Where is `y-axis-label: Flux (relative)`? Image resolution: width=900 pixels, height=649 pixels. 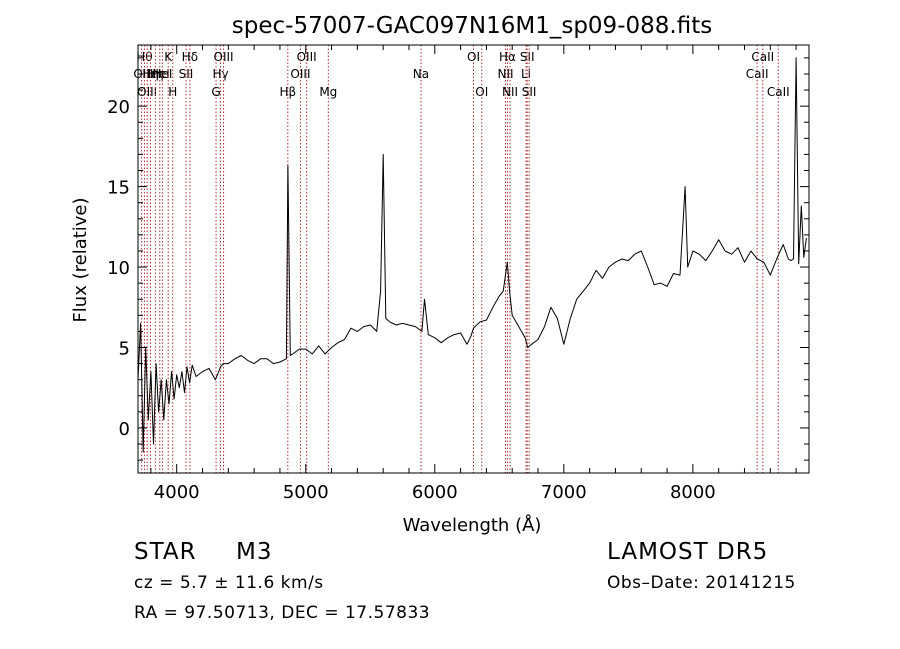 y-axis-label: Flux (relative) is located at coordinates (80, 259).